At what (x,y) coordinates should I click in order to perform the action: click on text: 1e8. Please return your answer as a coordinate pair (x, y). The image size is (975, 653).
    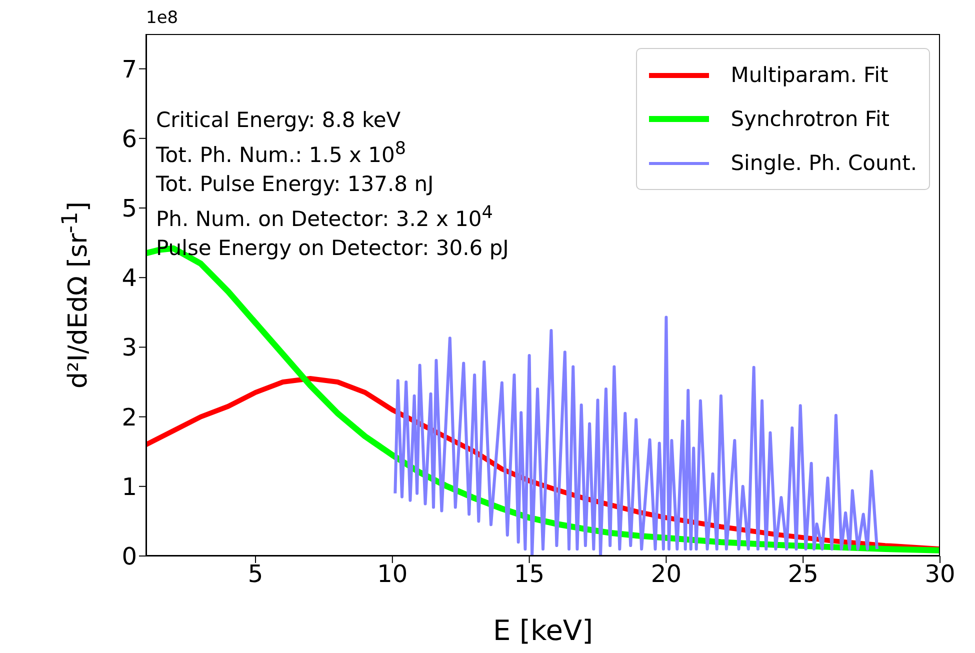
    Looking at the image, I should click on (162, 18).